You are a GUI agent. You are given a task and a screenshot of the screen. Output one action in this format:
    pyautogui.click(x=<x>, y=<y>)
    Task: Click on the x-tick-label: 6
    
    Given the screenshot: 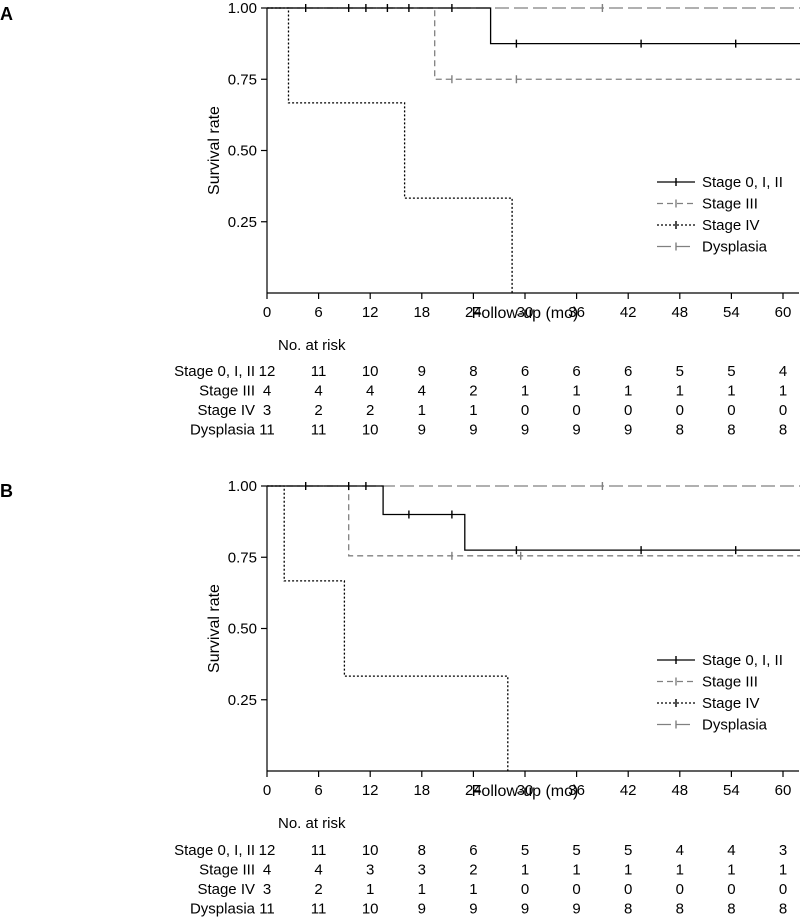 What is the action you would take?
    pyautogui.click(x=318, y=790)
    